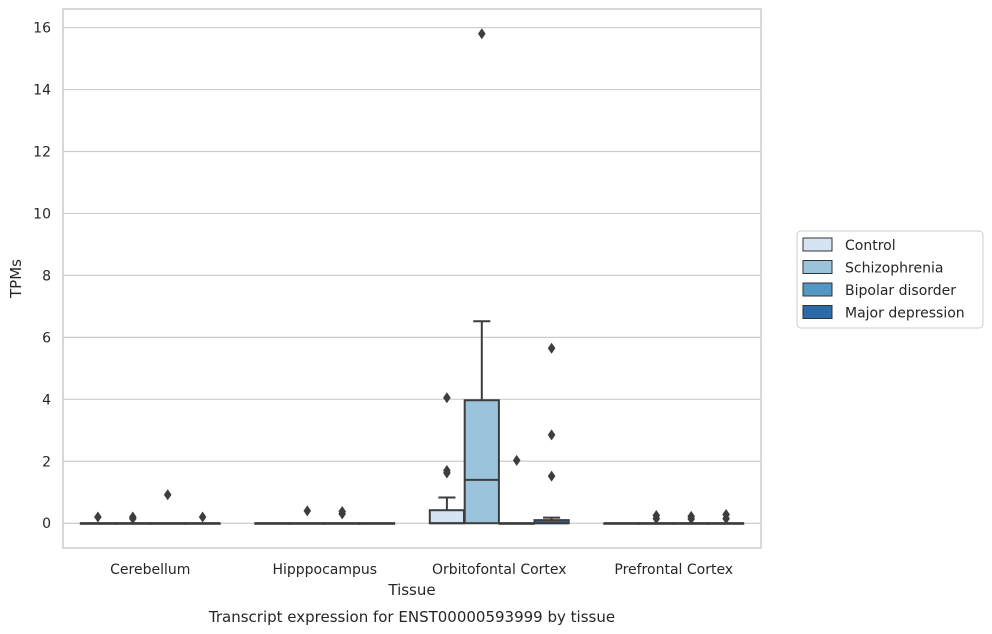  I want to click on y-axis-ticks: 0 2 4 6 8 10 12 14 16, so click(42, 277).